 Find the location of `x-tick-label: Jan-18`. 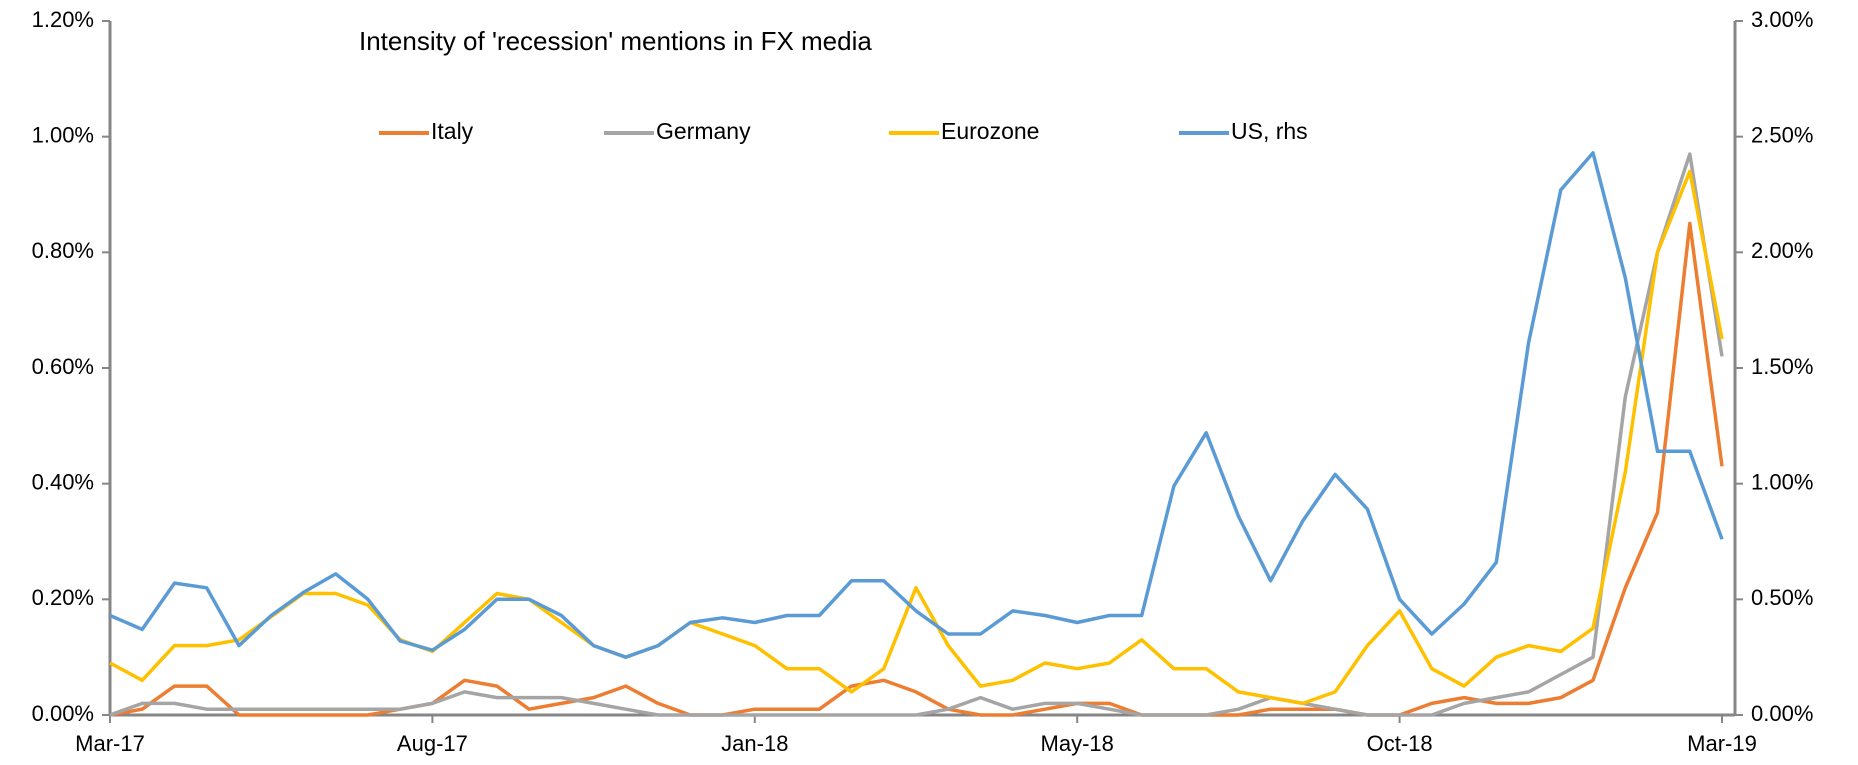

x-tick-label: Jan-18 is located at coordinates (754, 743).